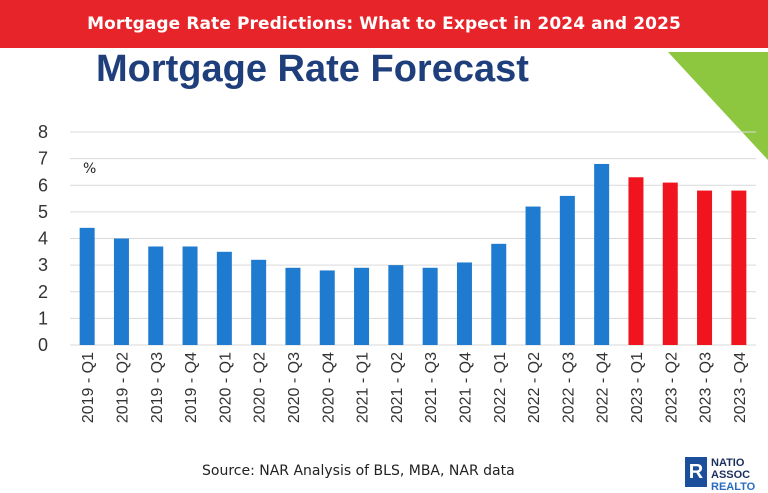 The height and width of the screenshot is (493, 768). I want to click on x-tick-label: 2022 - Q2, so click(534, 387).